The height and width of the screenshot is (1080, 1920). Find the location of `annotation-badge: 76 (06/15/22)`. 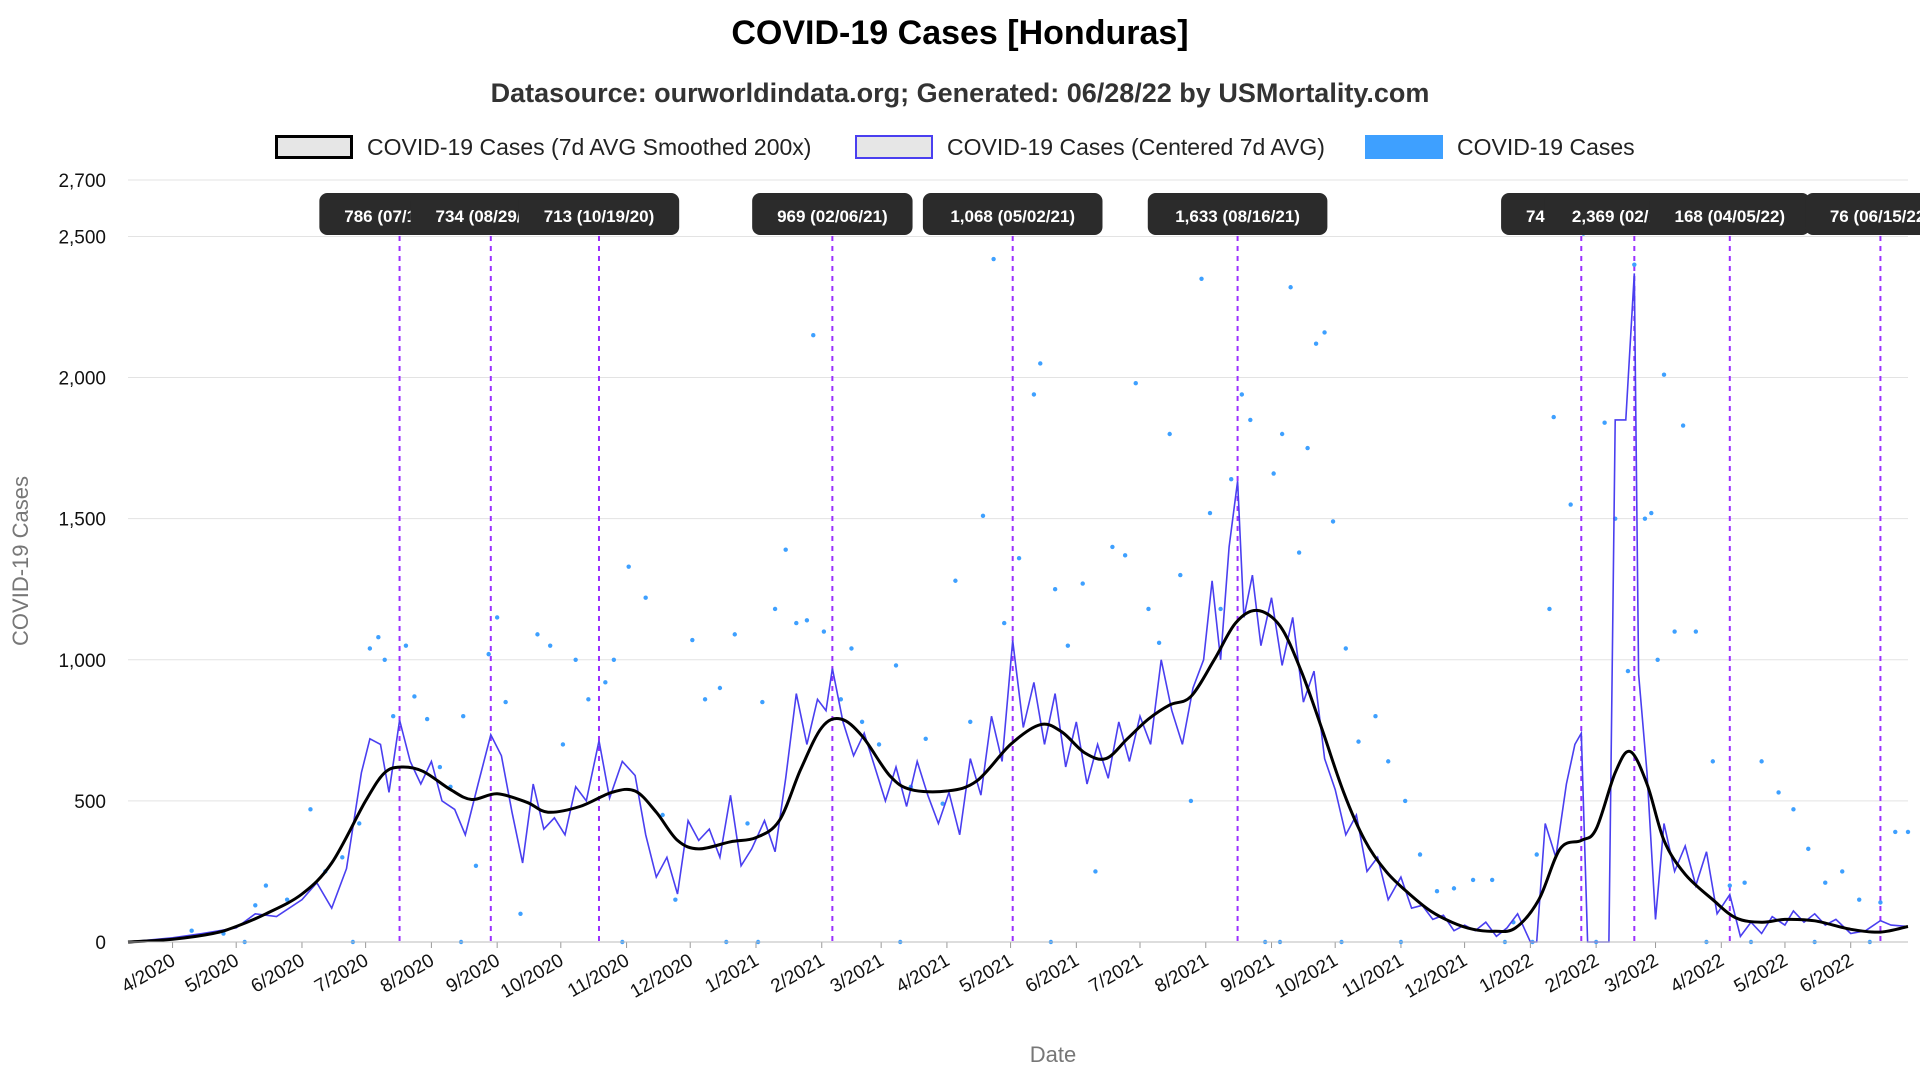

annotation-badge: 76 (06/15/22) is located at coordinates (1862, 214).